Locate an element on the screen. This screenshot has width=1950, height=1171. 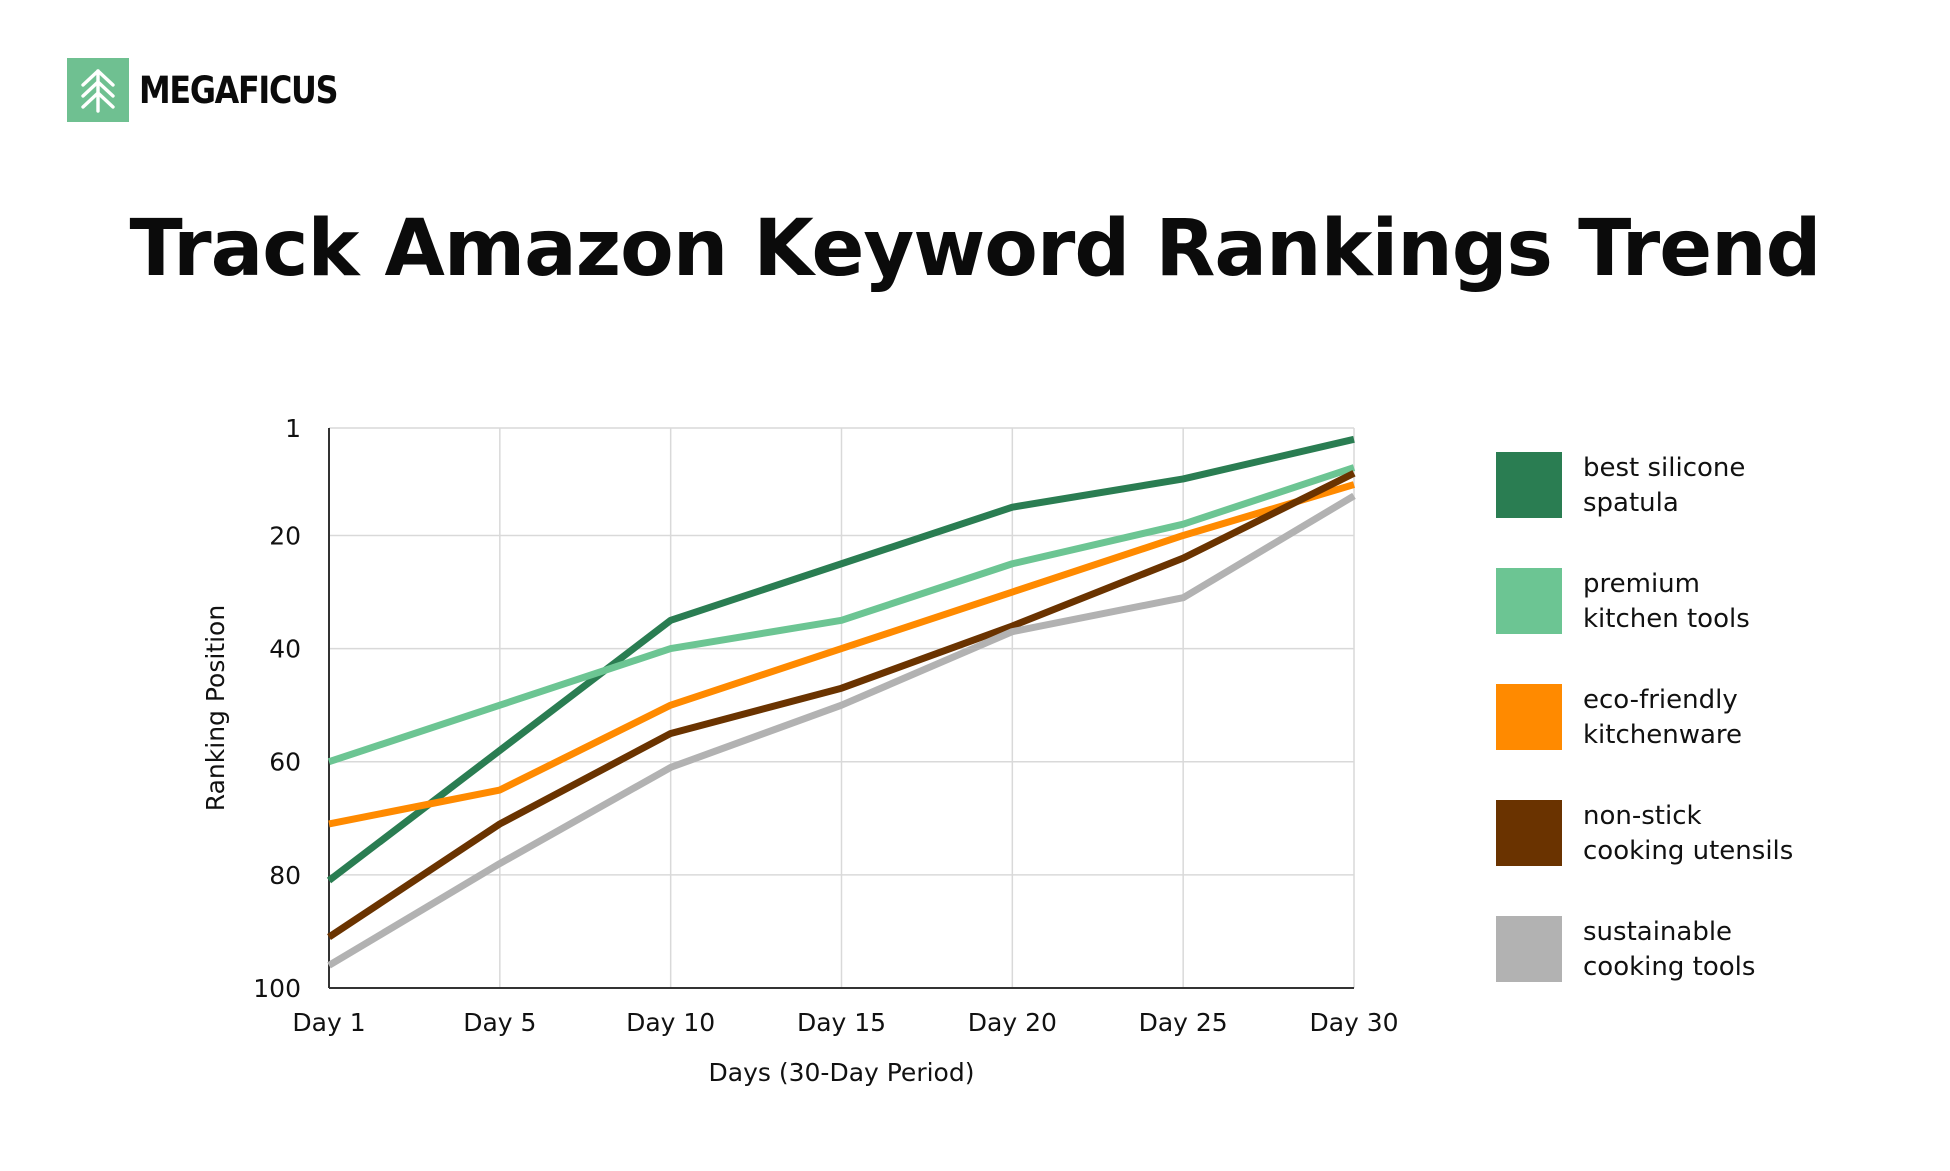
brand-logo: MEGAFICUS is located at coordinates (218, 90).